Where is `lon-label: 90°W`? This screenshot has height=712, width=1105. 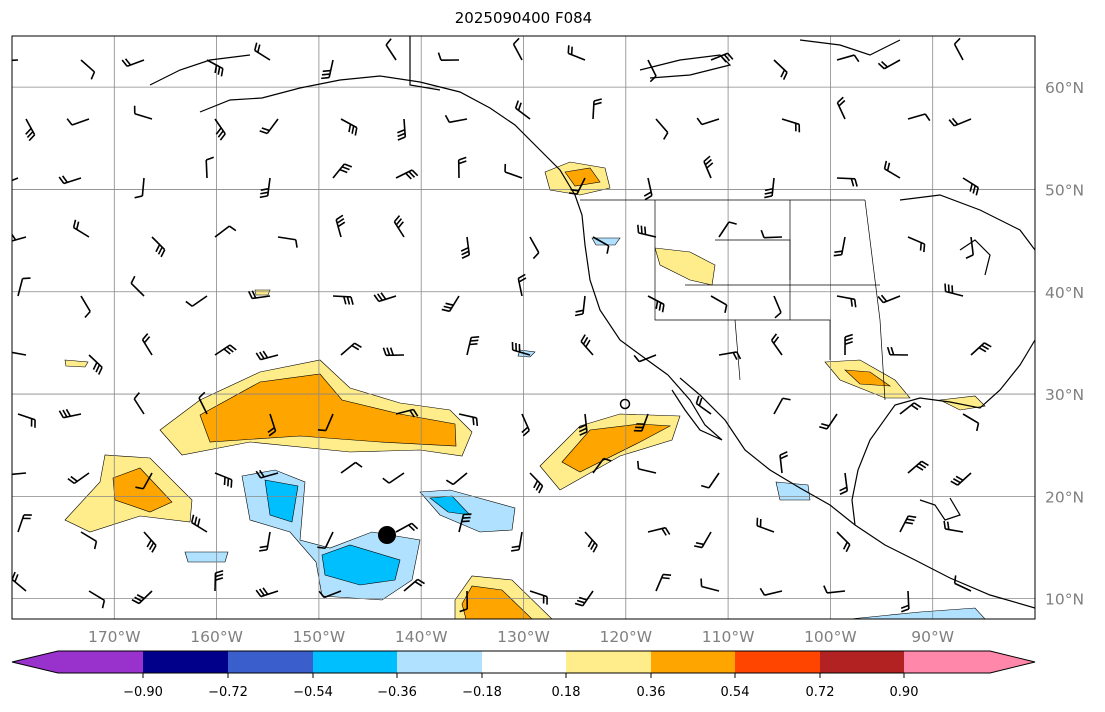 lon-label: 90°W is located at coordinates (932, 637).